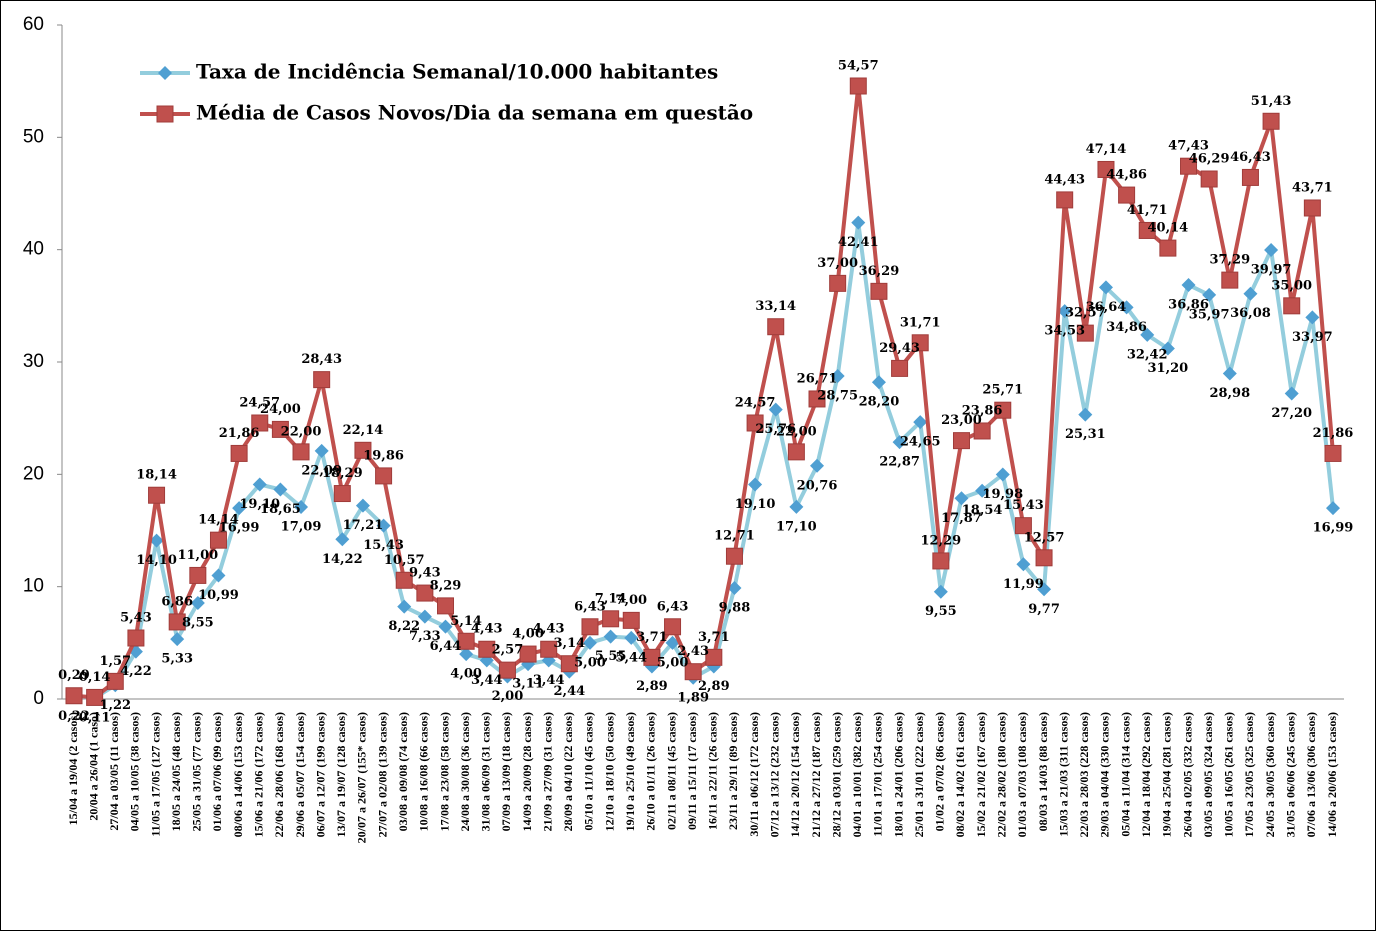 This screenshot has height=931, width=1376. What do you see at coordinates (177, 601) in the screenshot?
I see `data-label: 6,86` at bounding box center [177, 601].